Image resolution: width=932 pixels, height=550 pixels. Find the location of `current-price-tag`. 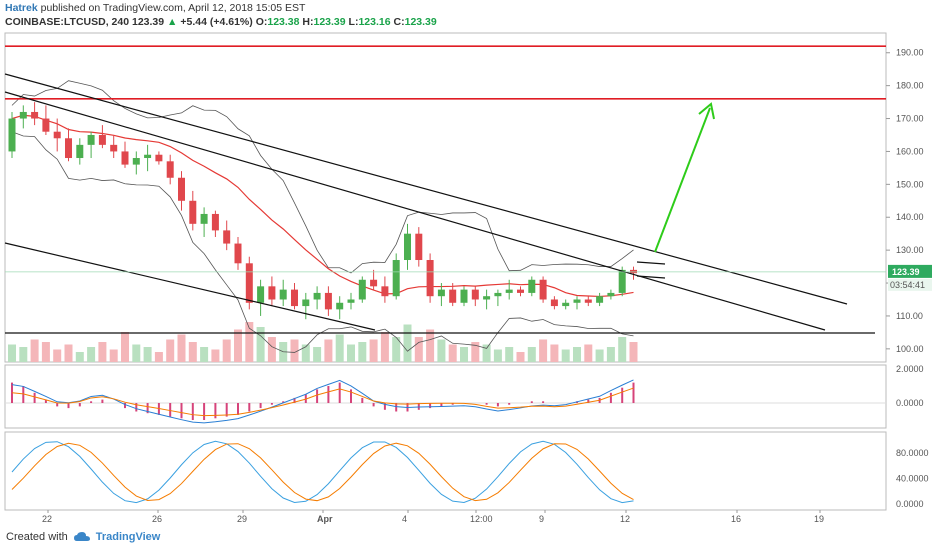

current-price-tag is located at coordinates (910, 271).